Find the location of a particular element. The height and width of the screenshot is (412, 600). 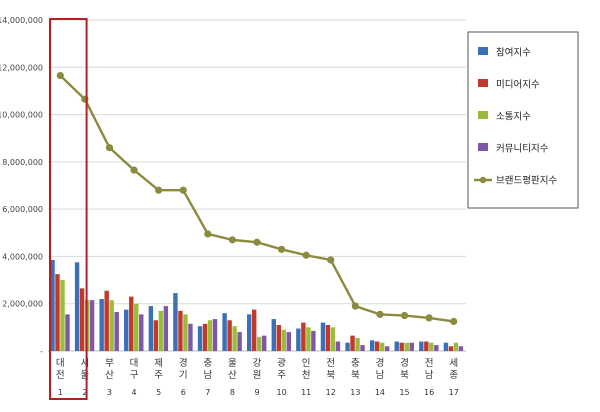

y-tick-label: 6,000,000 is located at coordinates (22, 209).